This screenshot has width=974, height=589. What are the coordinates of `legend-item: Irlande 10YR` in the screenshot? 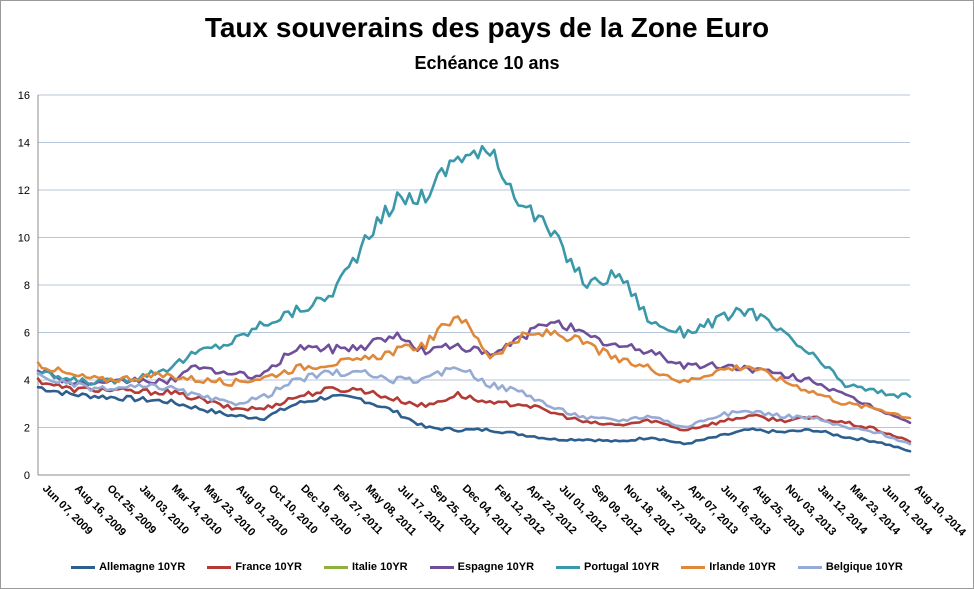 It's located at (728, 567).